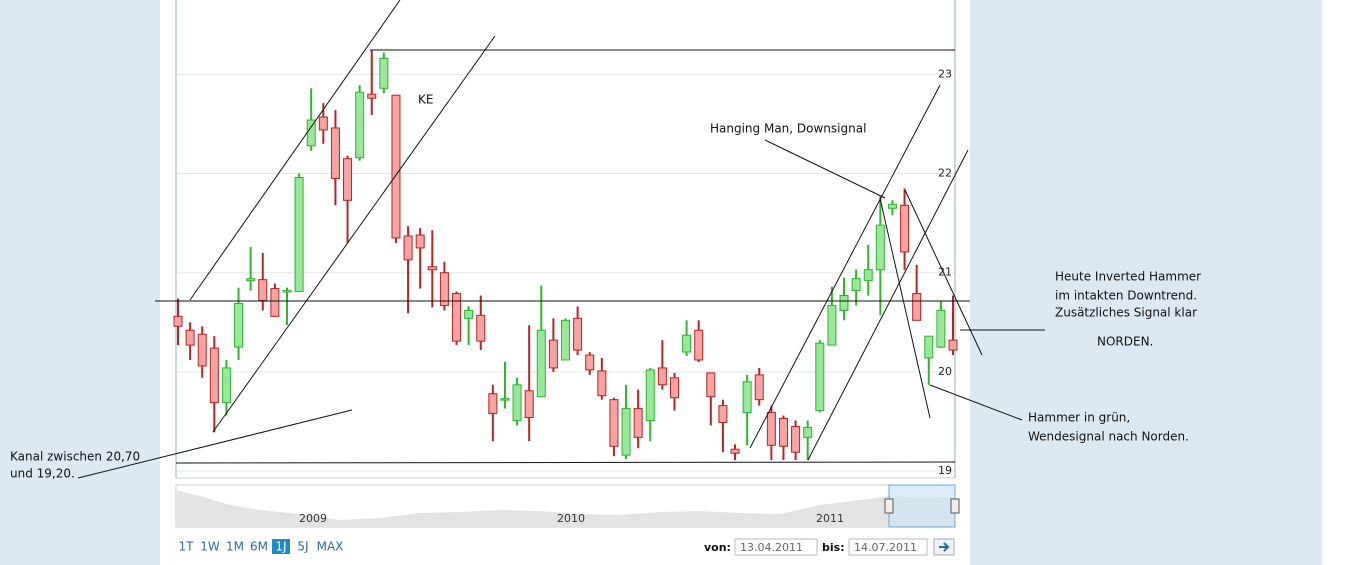 This screenshot has height=565, width=1370. Describe the element at coordinates (42, 474) in the screenshot. I see `annotation: und 19,20.` at that location.